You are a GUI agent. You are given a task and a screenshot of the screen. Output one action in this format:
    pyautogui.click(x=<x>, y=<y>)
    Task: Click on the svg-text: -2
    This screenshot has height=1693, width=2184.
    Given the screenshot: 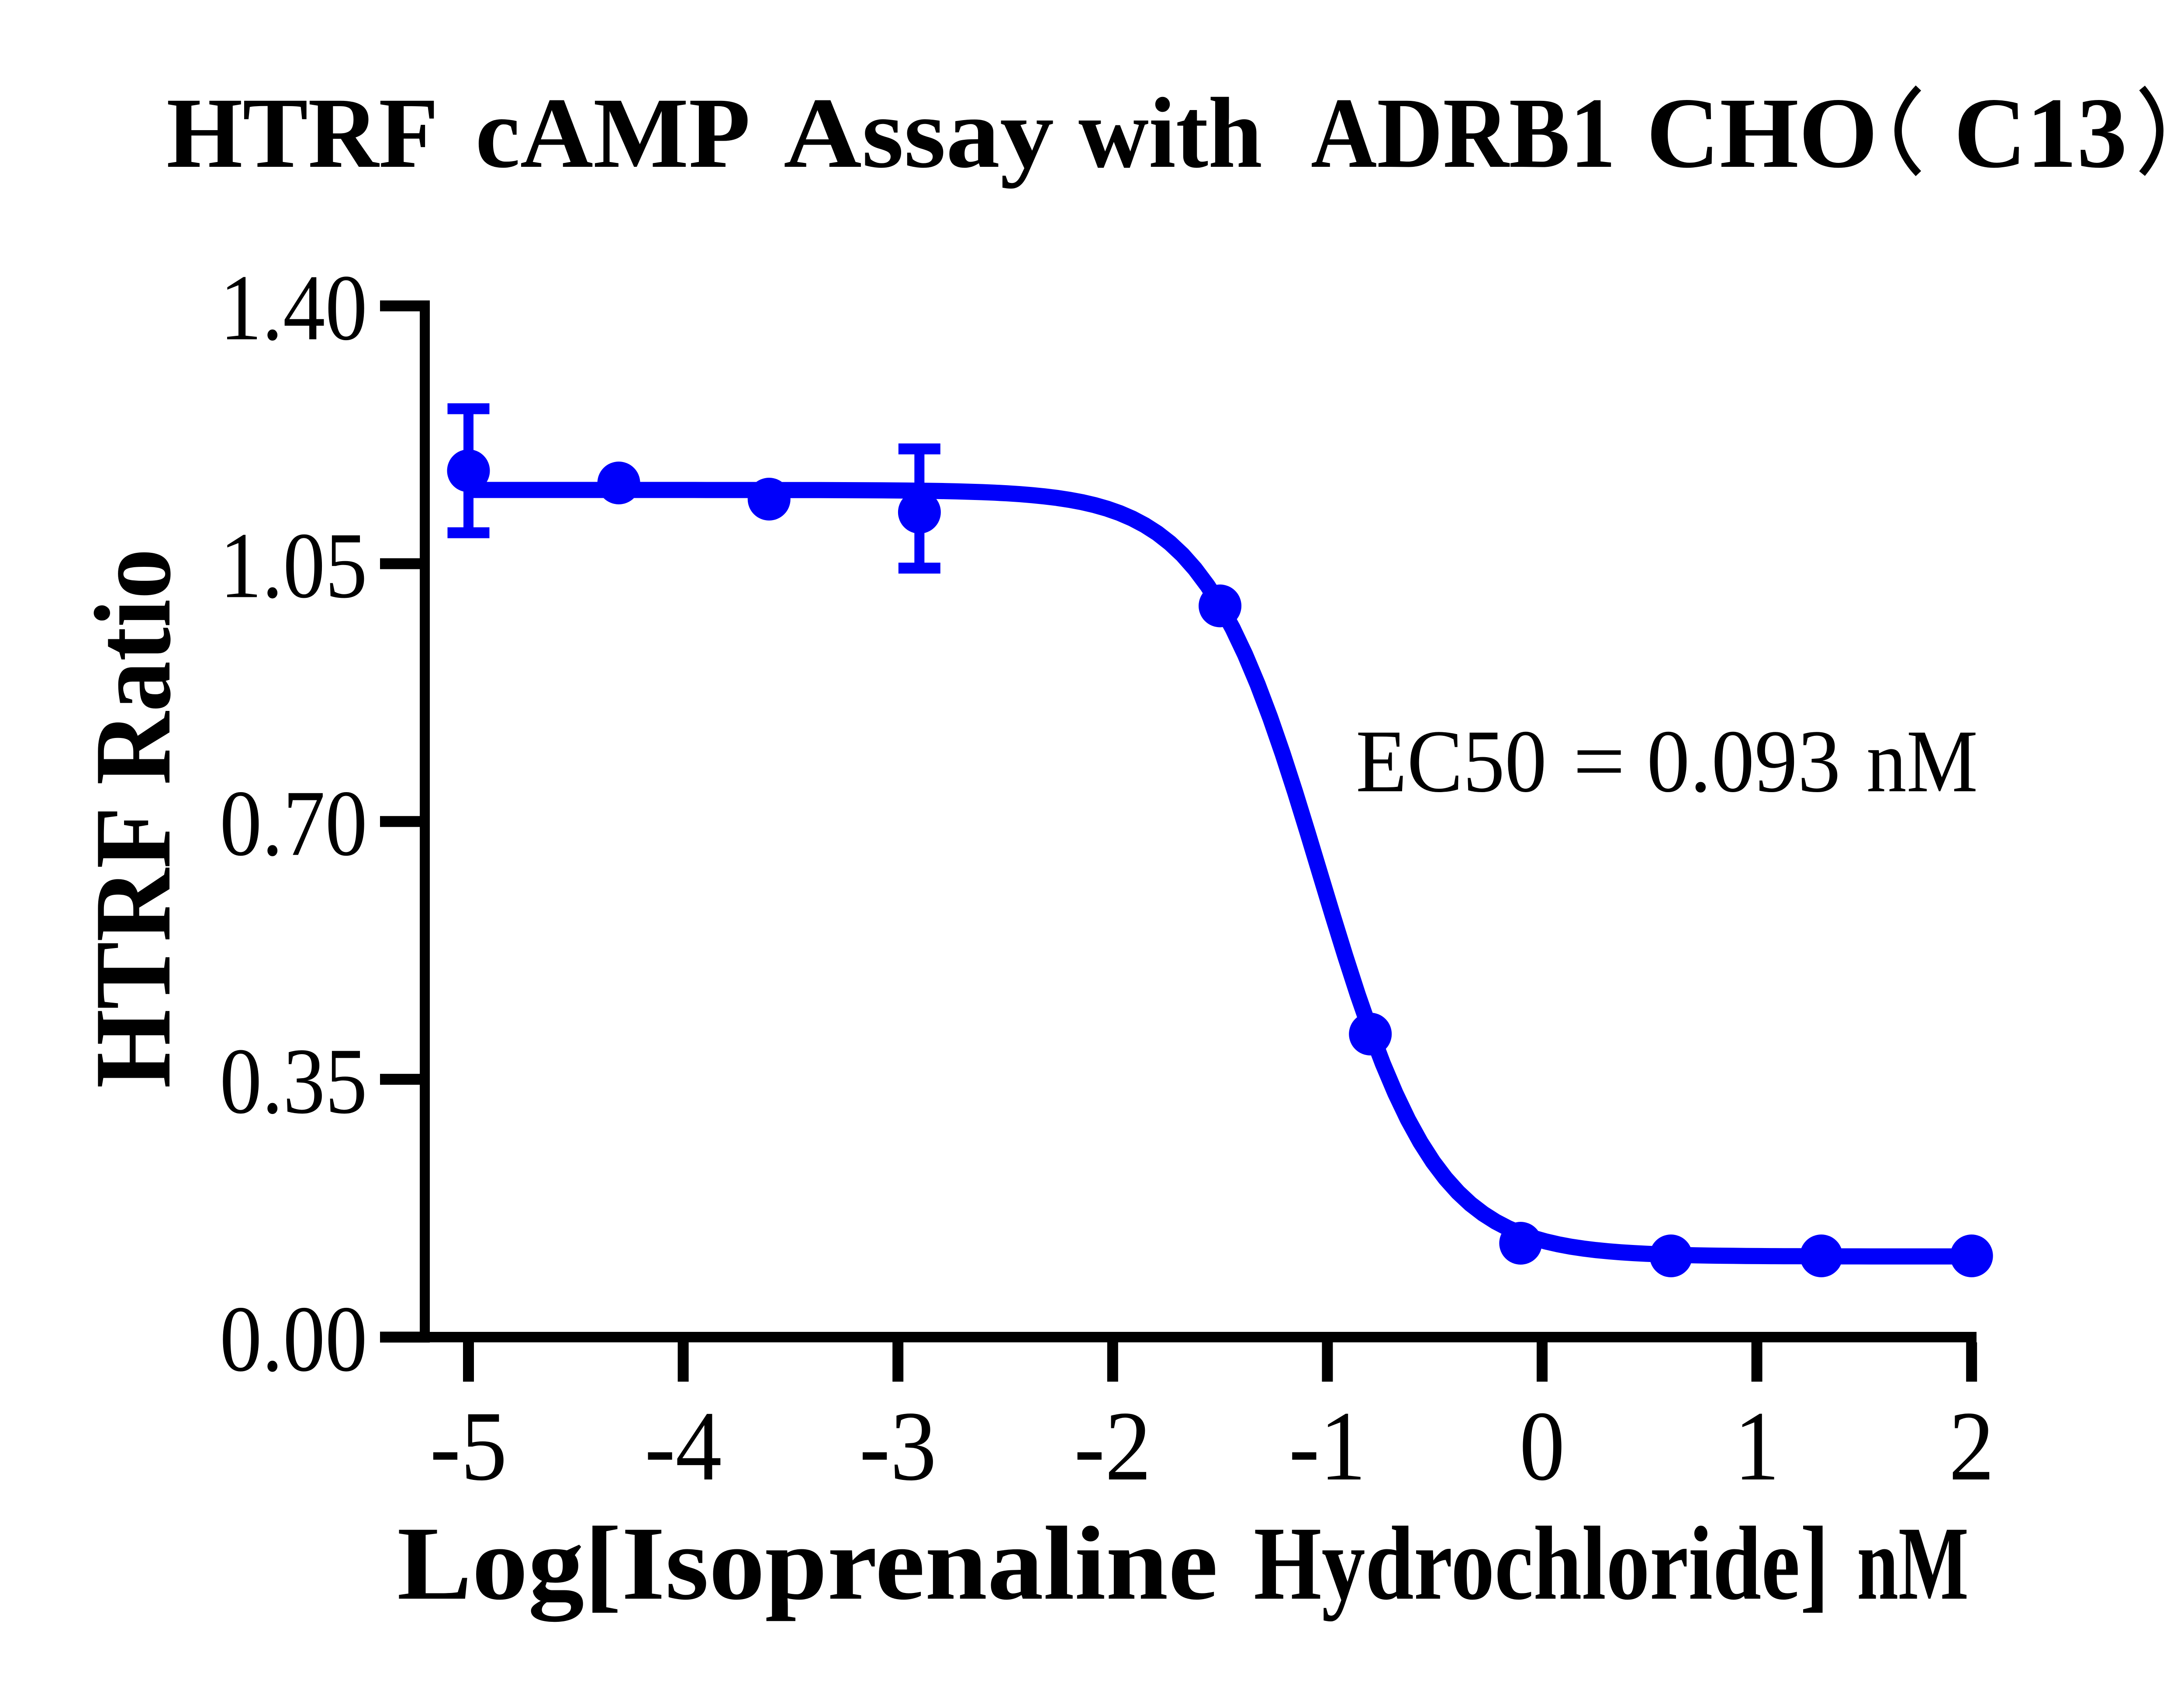 What is the action you would take?
    pyautogui.click(x=1112, y=1446)
    